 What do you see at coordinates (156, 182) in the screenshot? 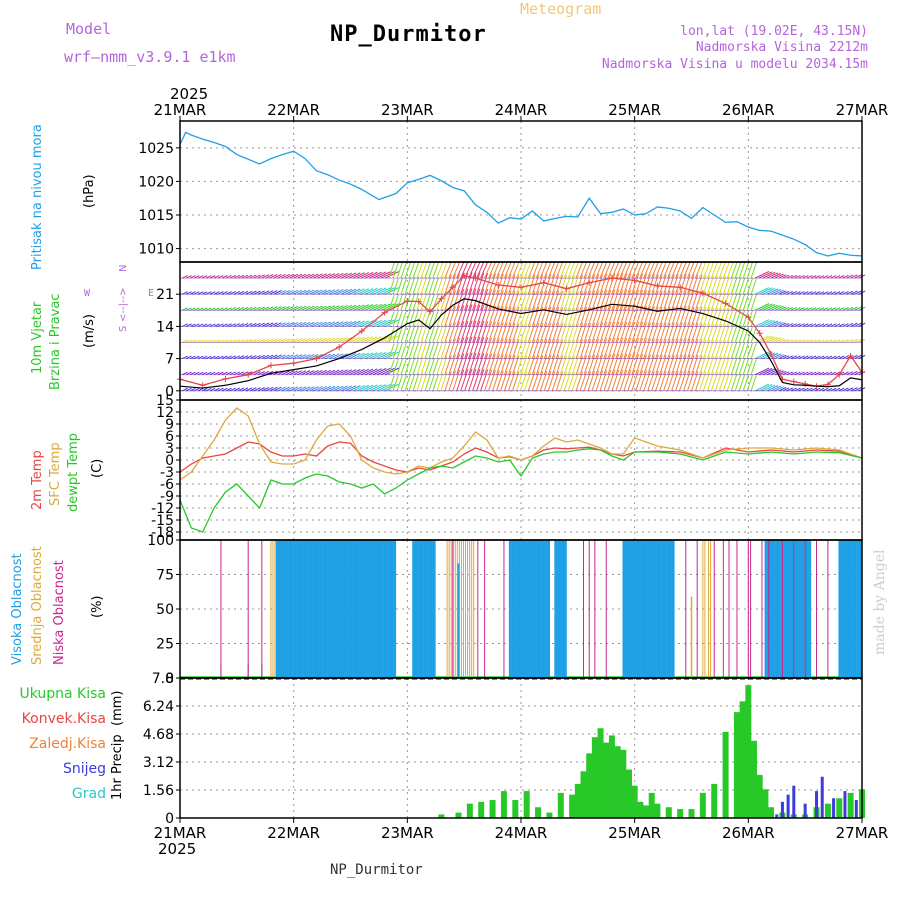
I see `ytick-label-pressure-2: 1020` at bounding box center [156, 182].